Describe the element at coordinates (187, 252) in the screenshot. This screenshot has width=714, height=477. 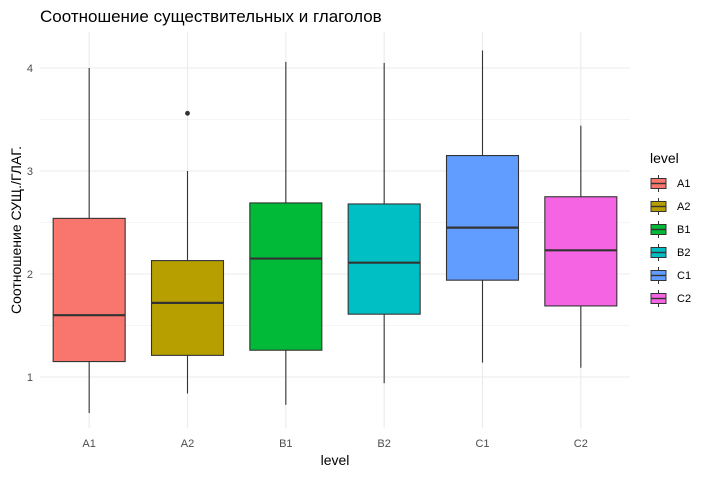
I see `boxplot-A2` at that location.